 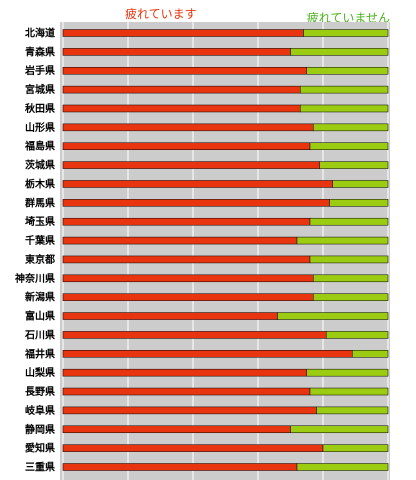 I want to click on category-label: 山形県, so click(x=40, y=127).